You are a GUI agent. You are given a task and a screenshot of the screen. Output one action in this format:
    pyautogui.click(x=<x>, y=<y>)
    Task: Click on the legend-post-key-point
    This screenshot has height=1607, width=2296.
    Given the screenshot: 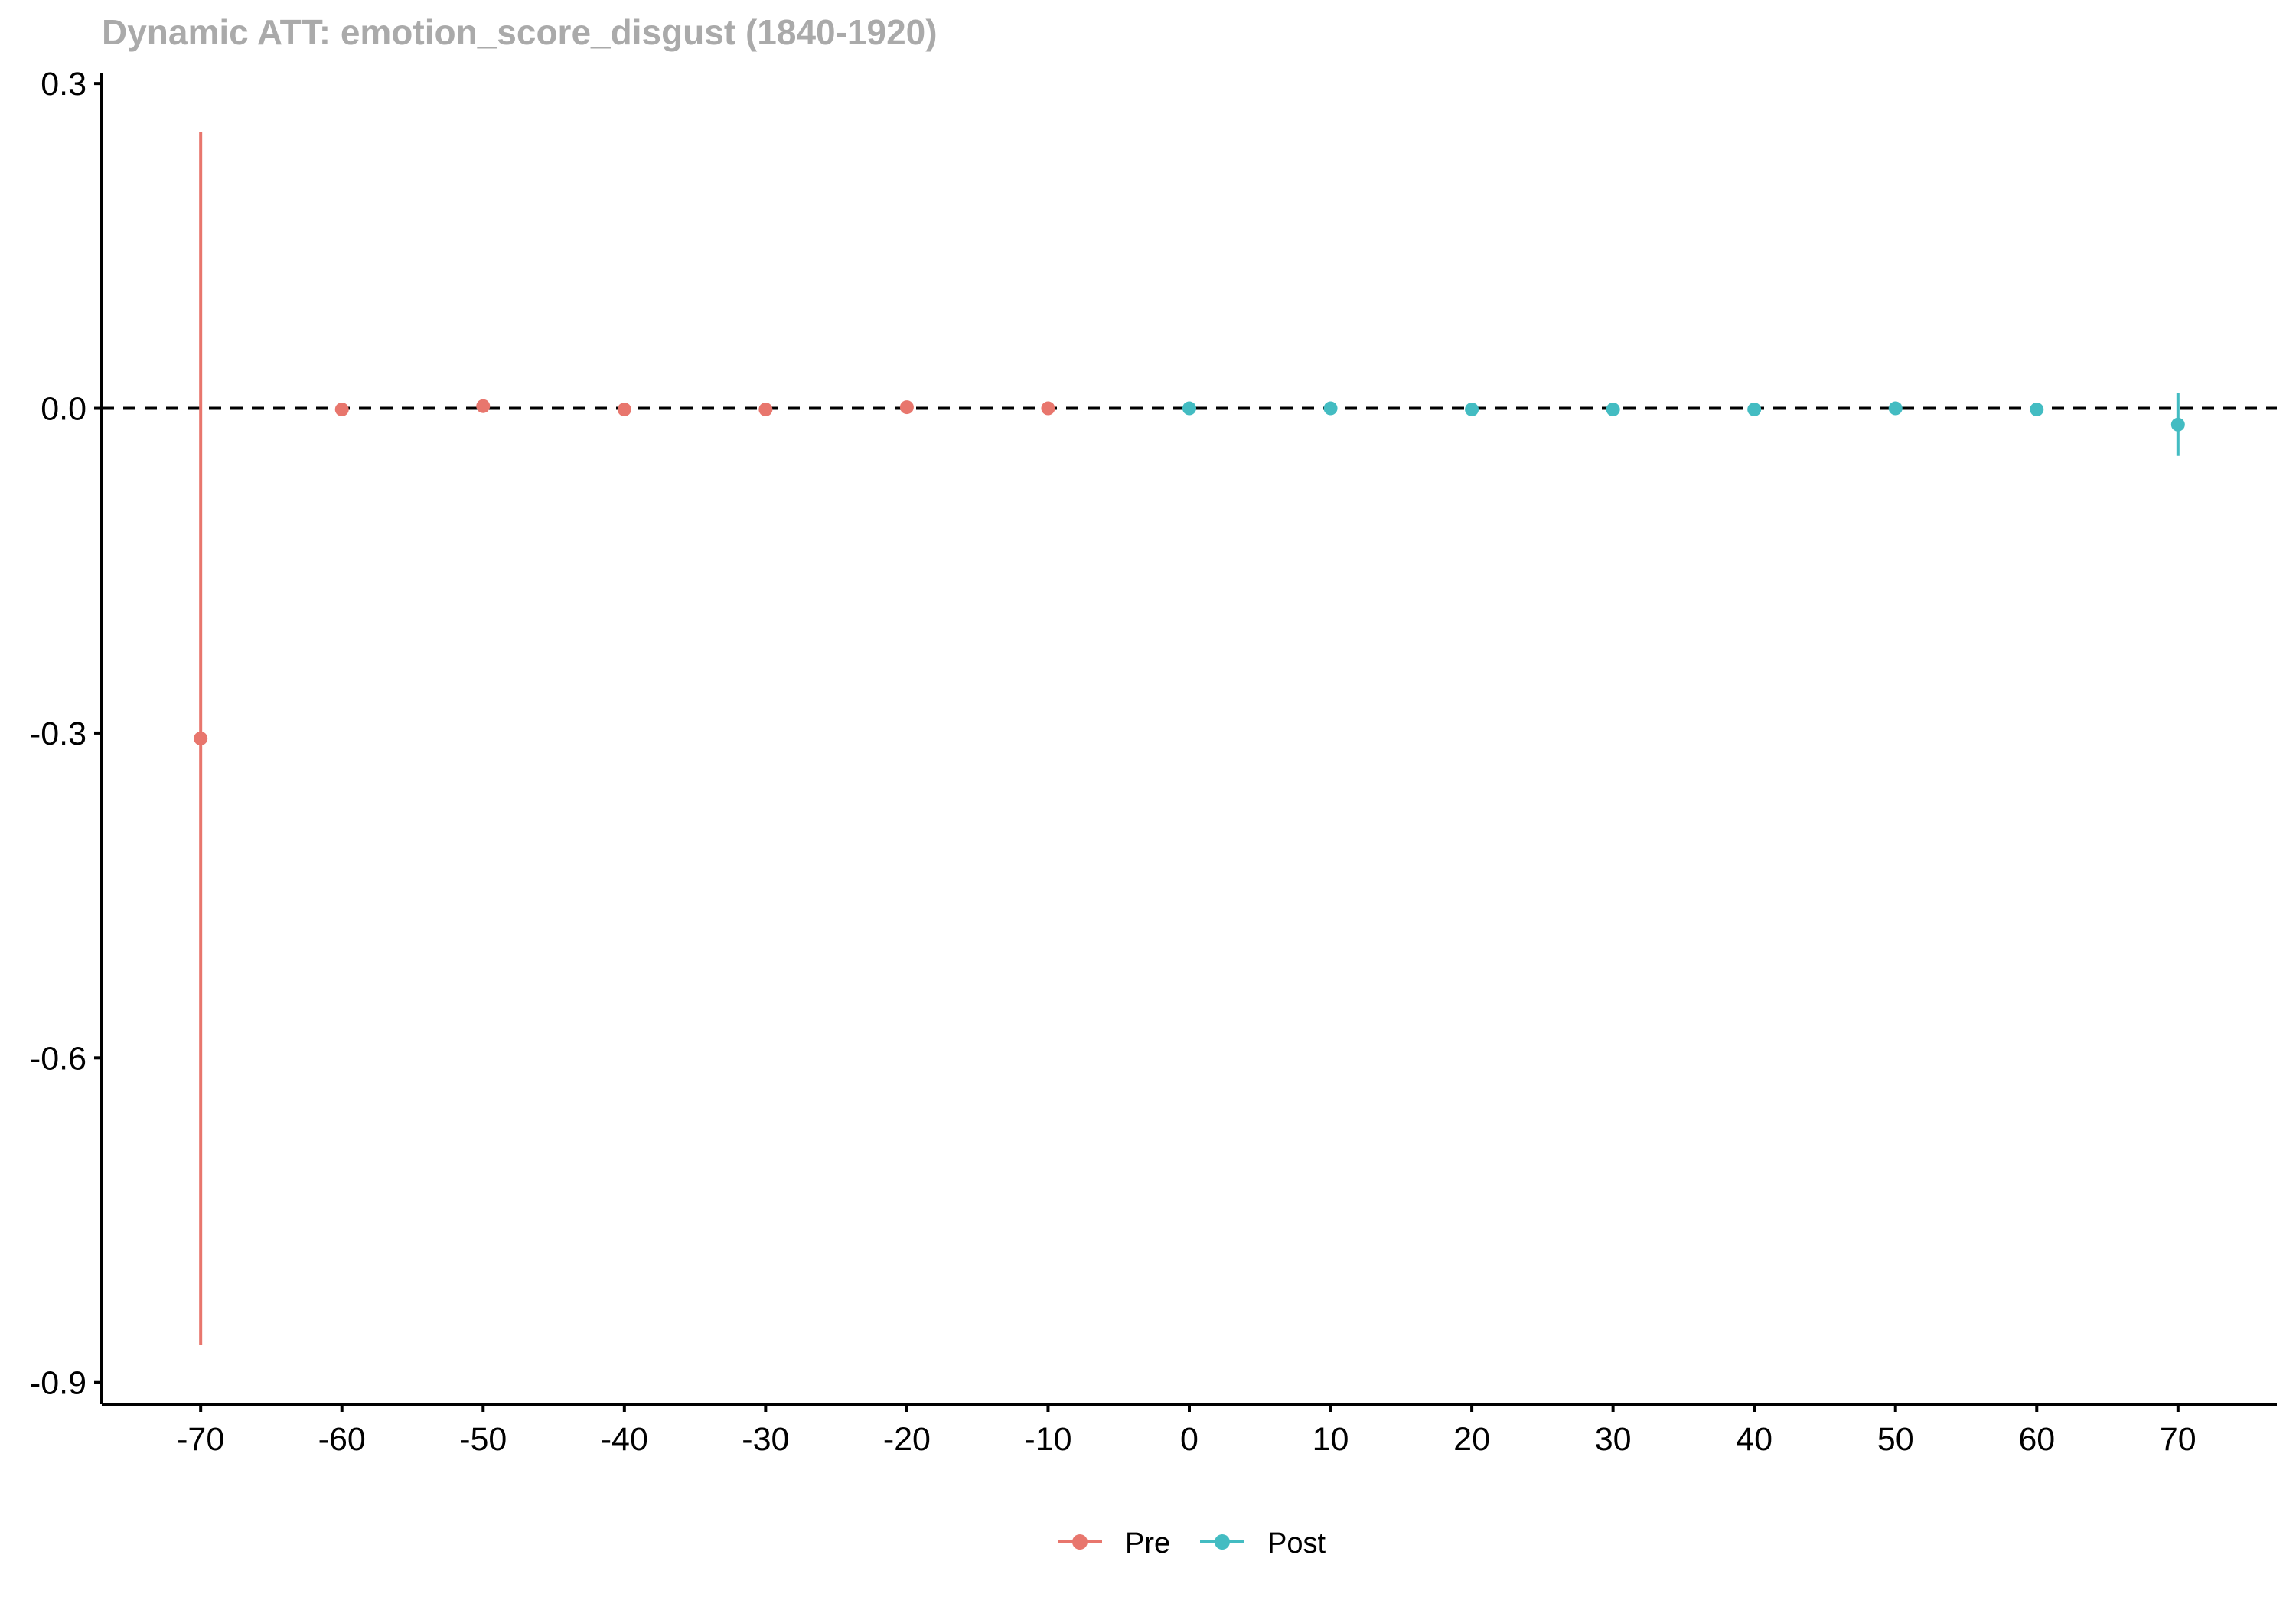 What is the action you would take?
    pyautogui.click(x=1222, y=1542)
    